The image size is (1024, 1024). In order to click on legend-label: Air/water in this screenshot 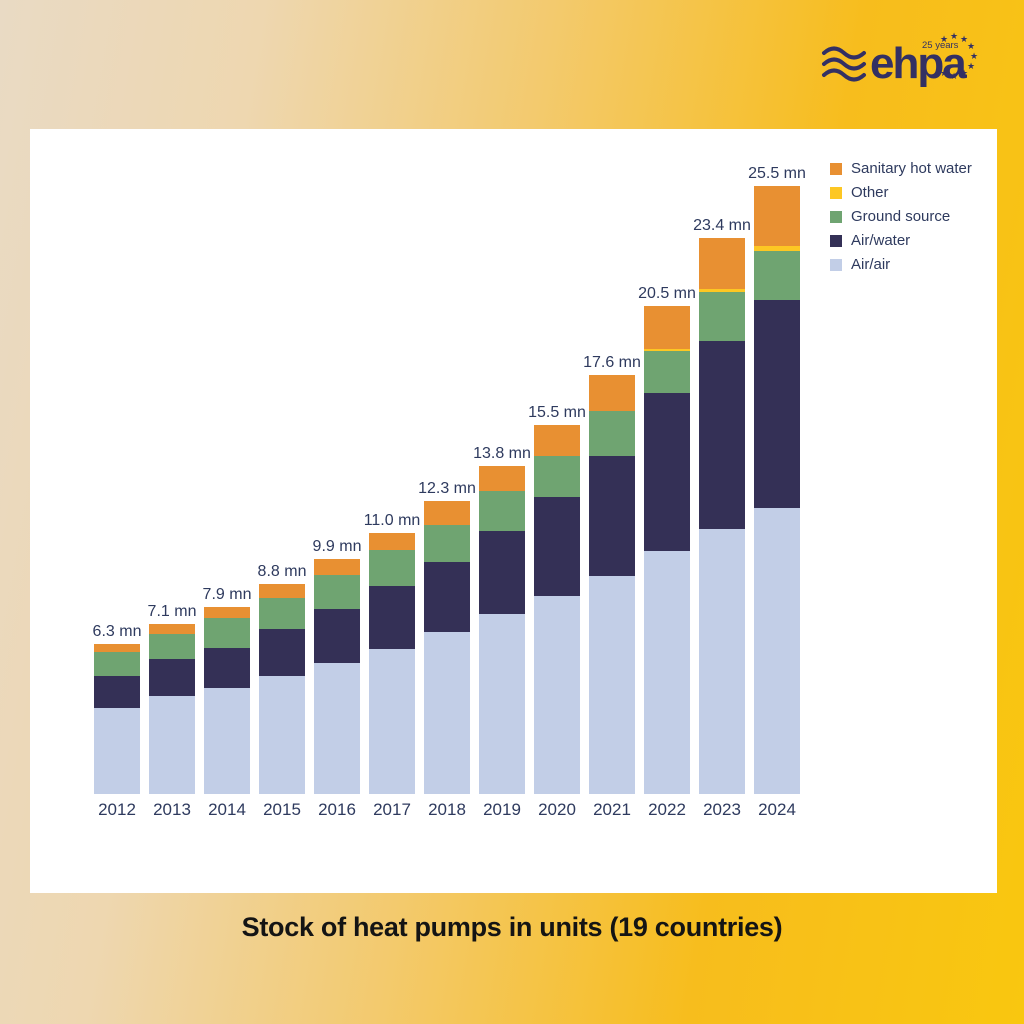, I will do `click(881, 240)`.